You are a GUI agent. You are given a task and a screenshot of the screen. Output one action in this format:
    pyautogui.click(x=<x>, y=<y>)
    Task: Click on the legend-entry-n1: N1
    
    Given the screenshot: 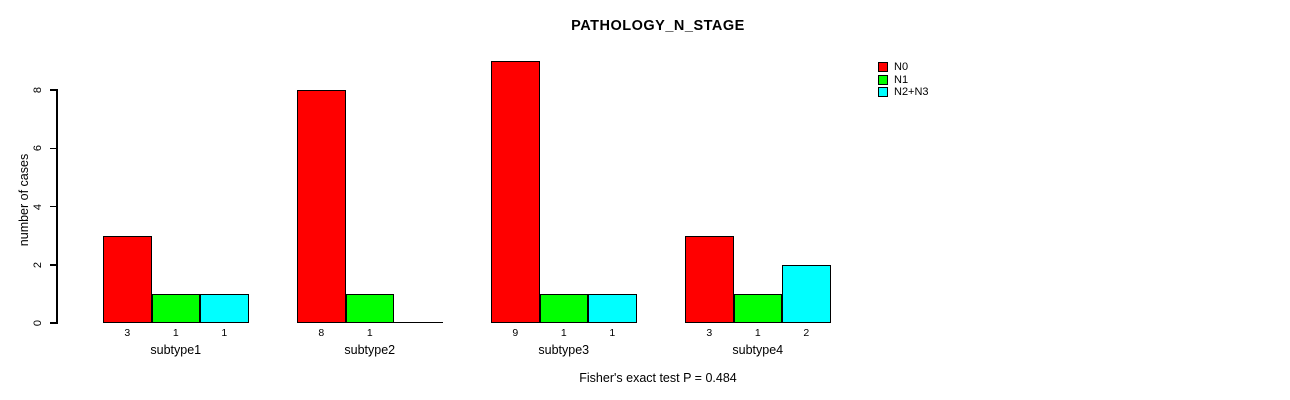 What is the action you would take?
    pyautogui.click(x=903, y=80)
    